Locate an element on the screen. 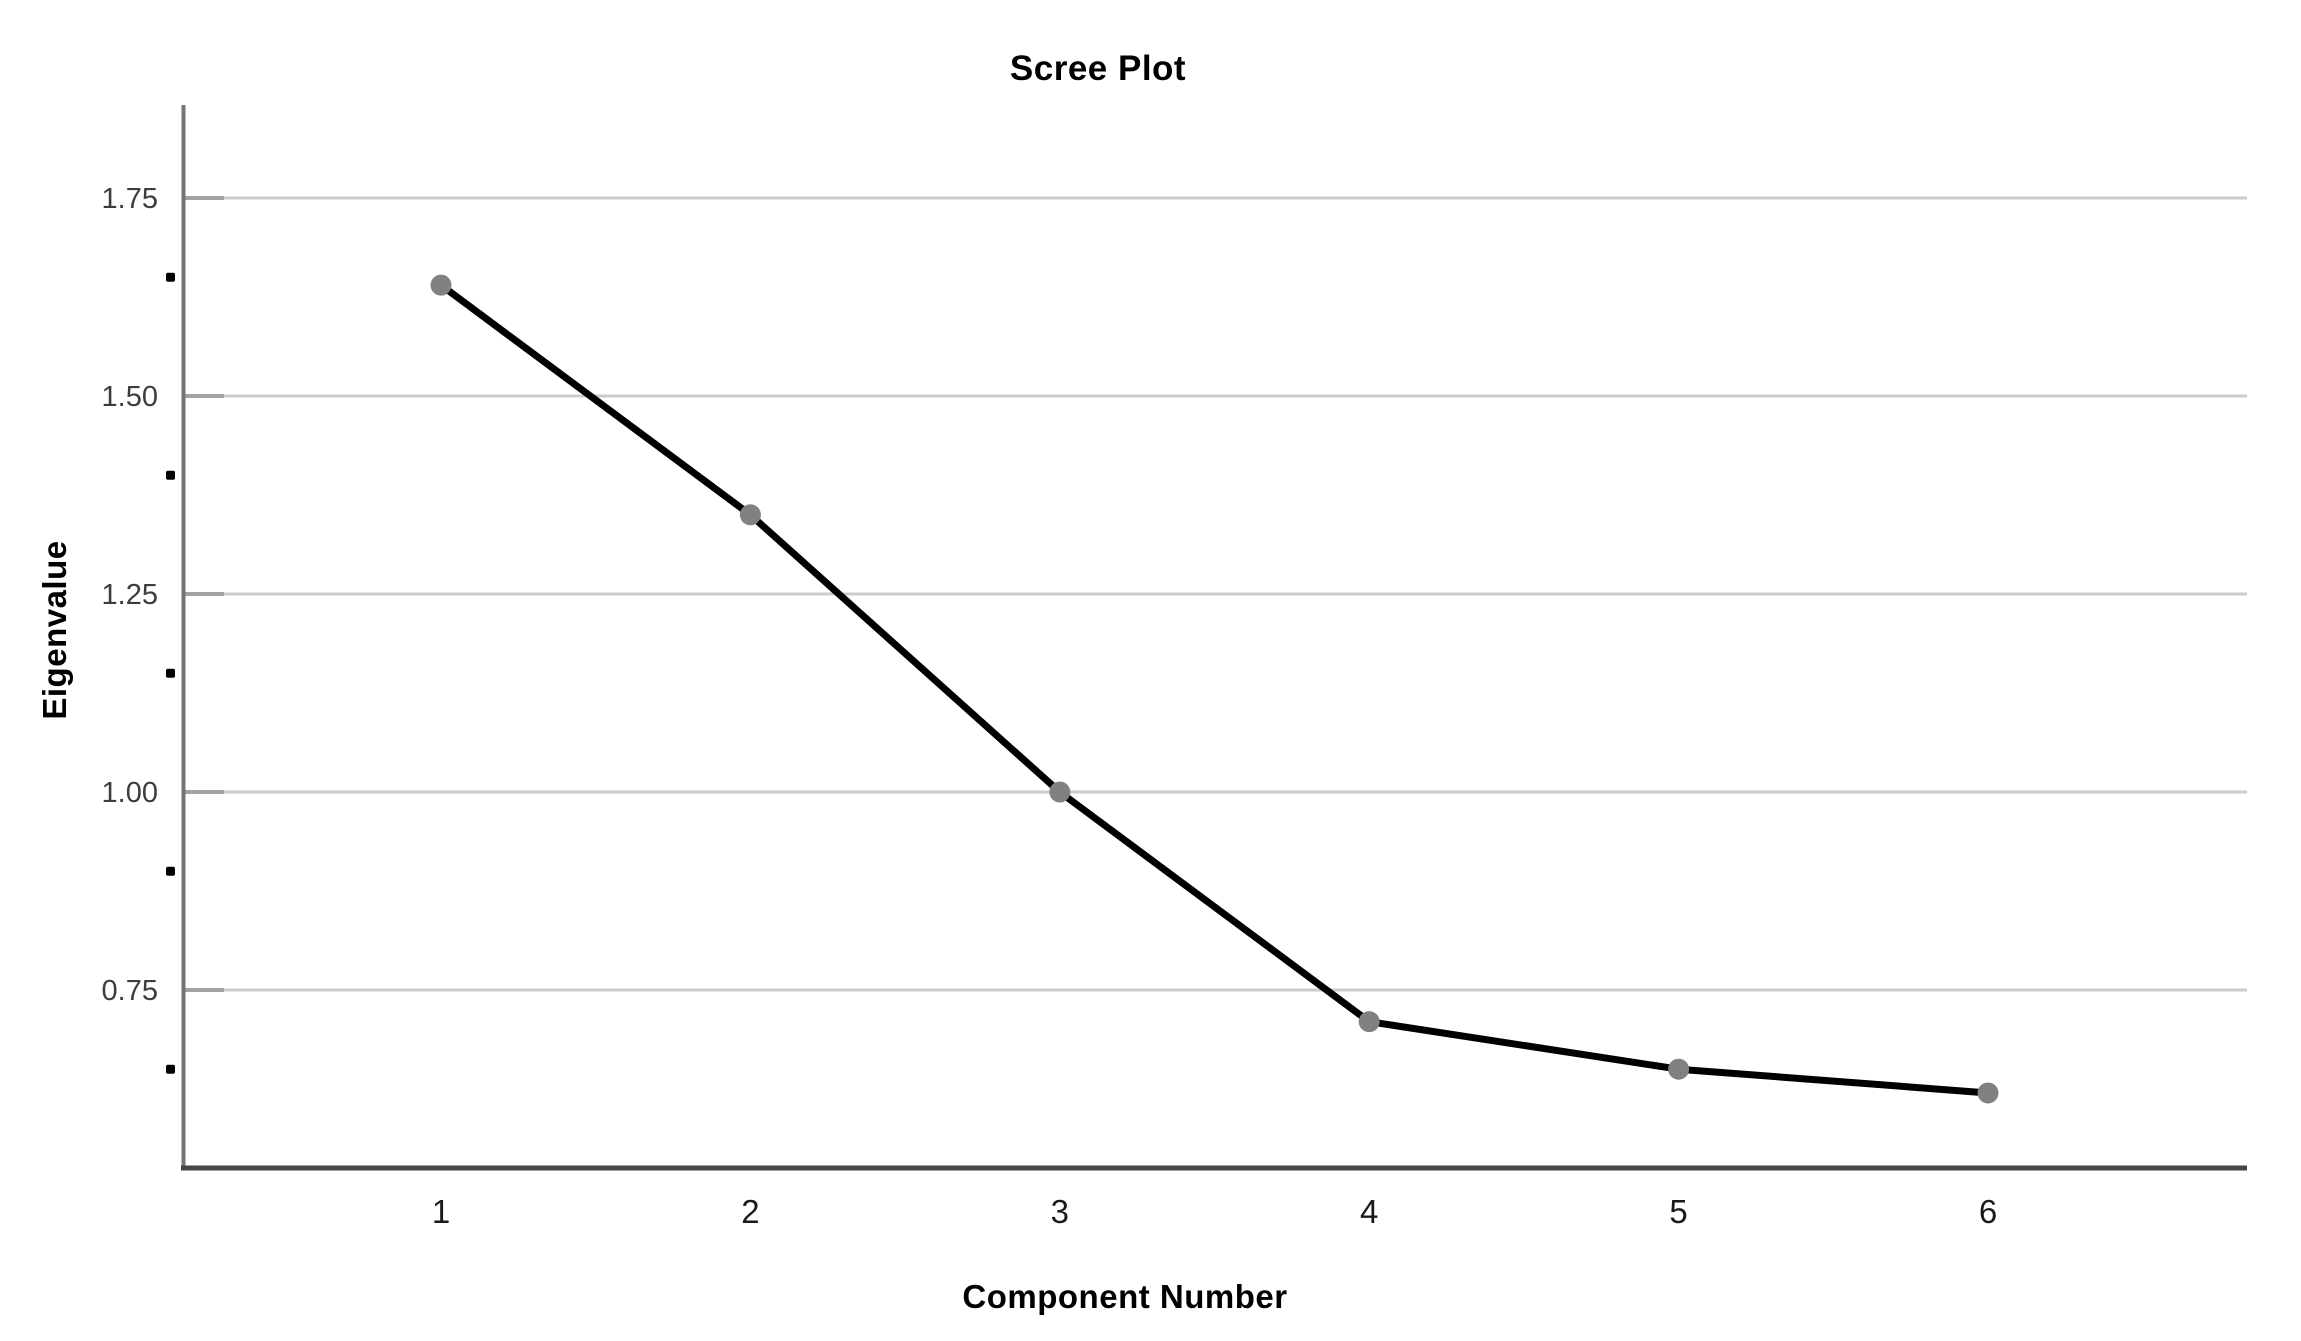 The width and height of the screenshot is (2301, 1341). x-axis-title: Component Number is located at coordinates (1125, 1296).